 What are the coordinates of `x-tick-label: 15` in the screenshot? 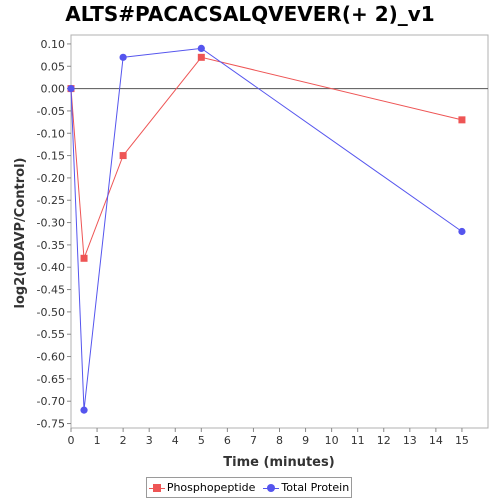 It's located at (462, 440).